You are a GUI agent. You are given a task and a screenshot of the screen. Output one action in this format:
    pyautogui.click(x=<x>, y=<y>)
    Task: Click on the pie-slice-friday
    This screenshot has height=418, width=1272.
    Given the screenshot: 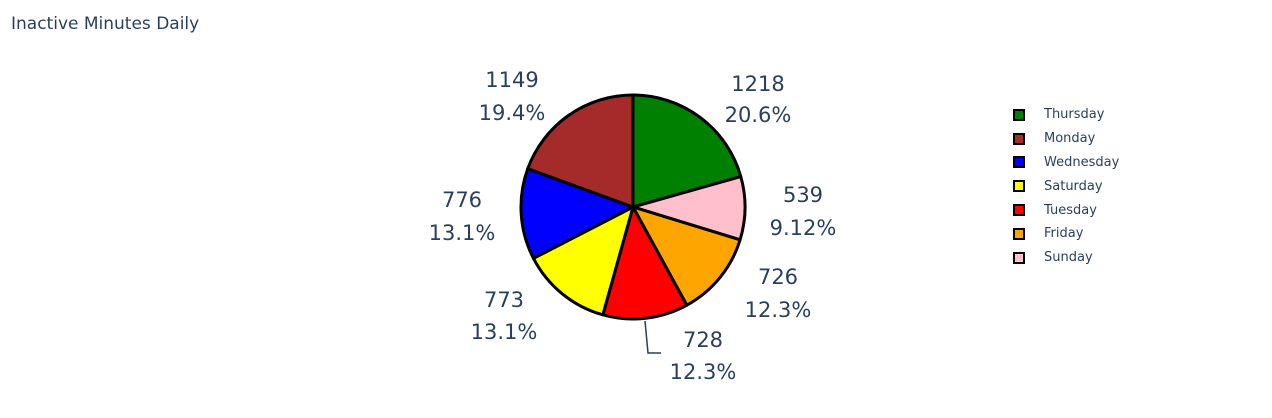 What is the action you would take?
    pyautogui.click(x=686, y=256)
    